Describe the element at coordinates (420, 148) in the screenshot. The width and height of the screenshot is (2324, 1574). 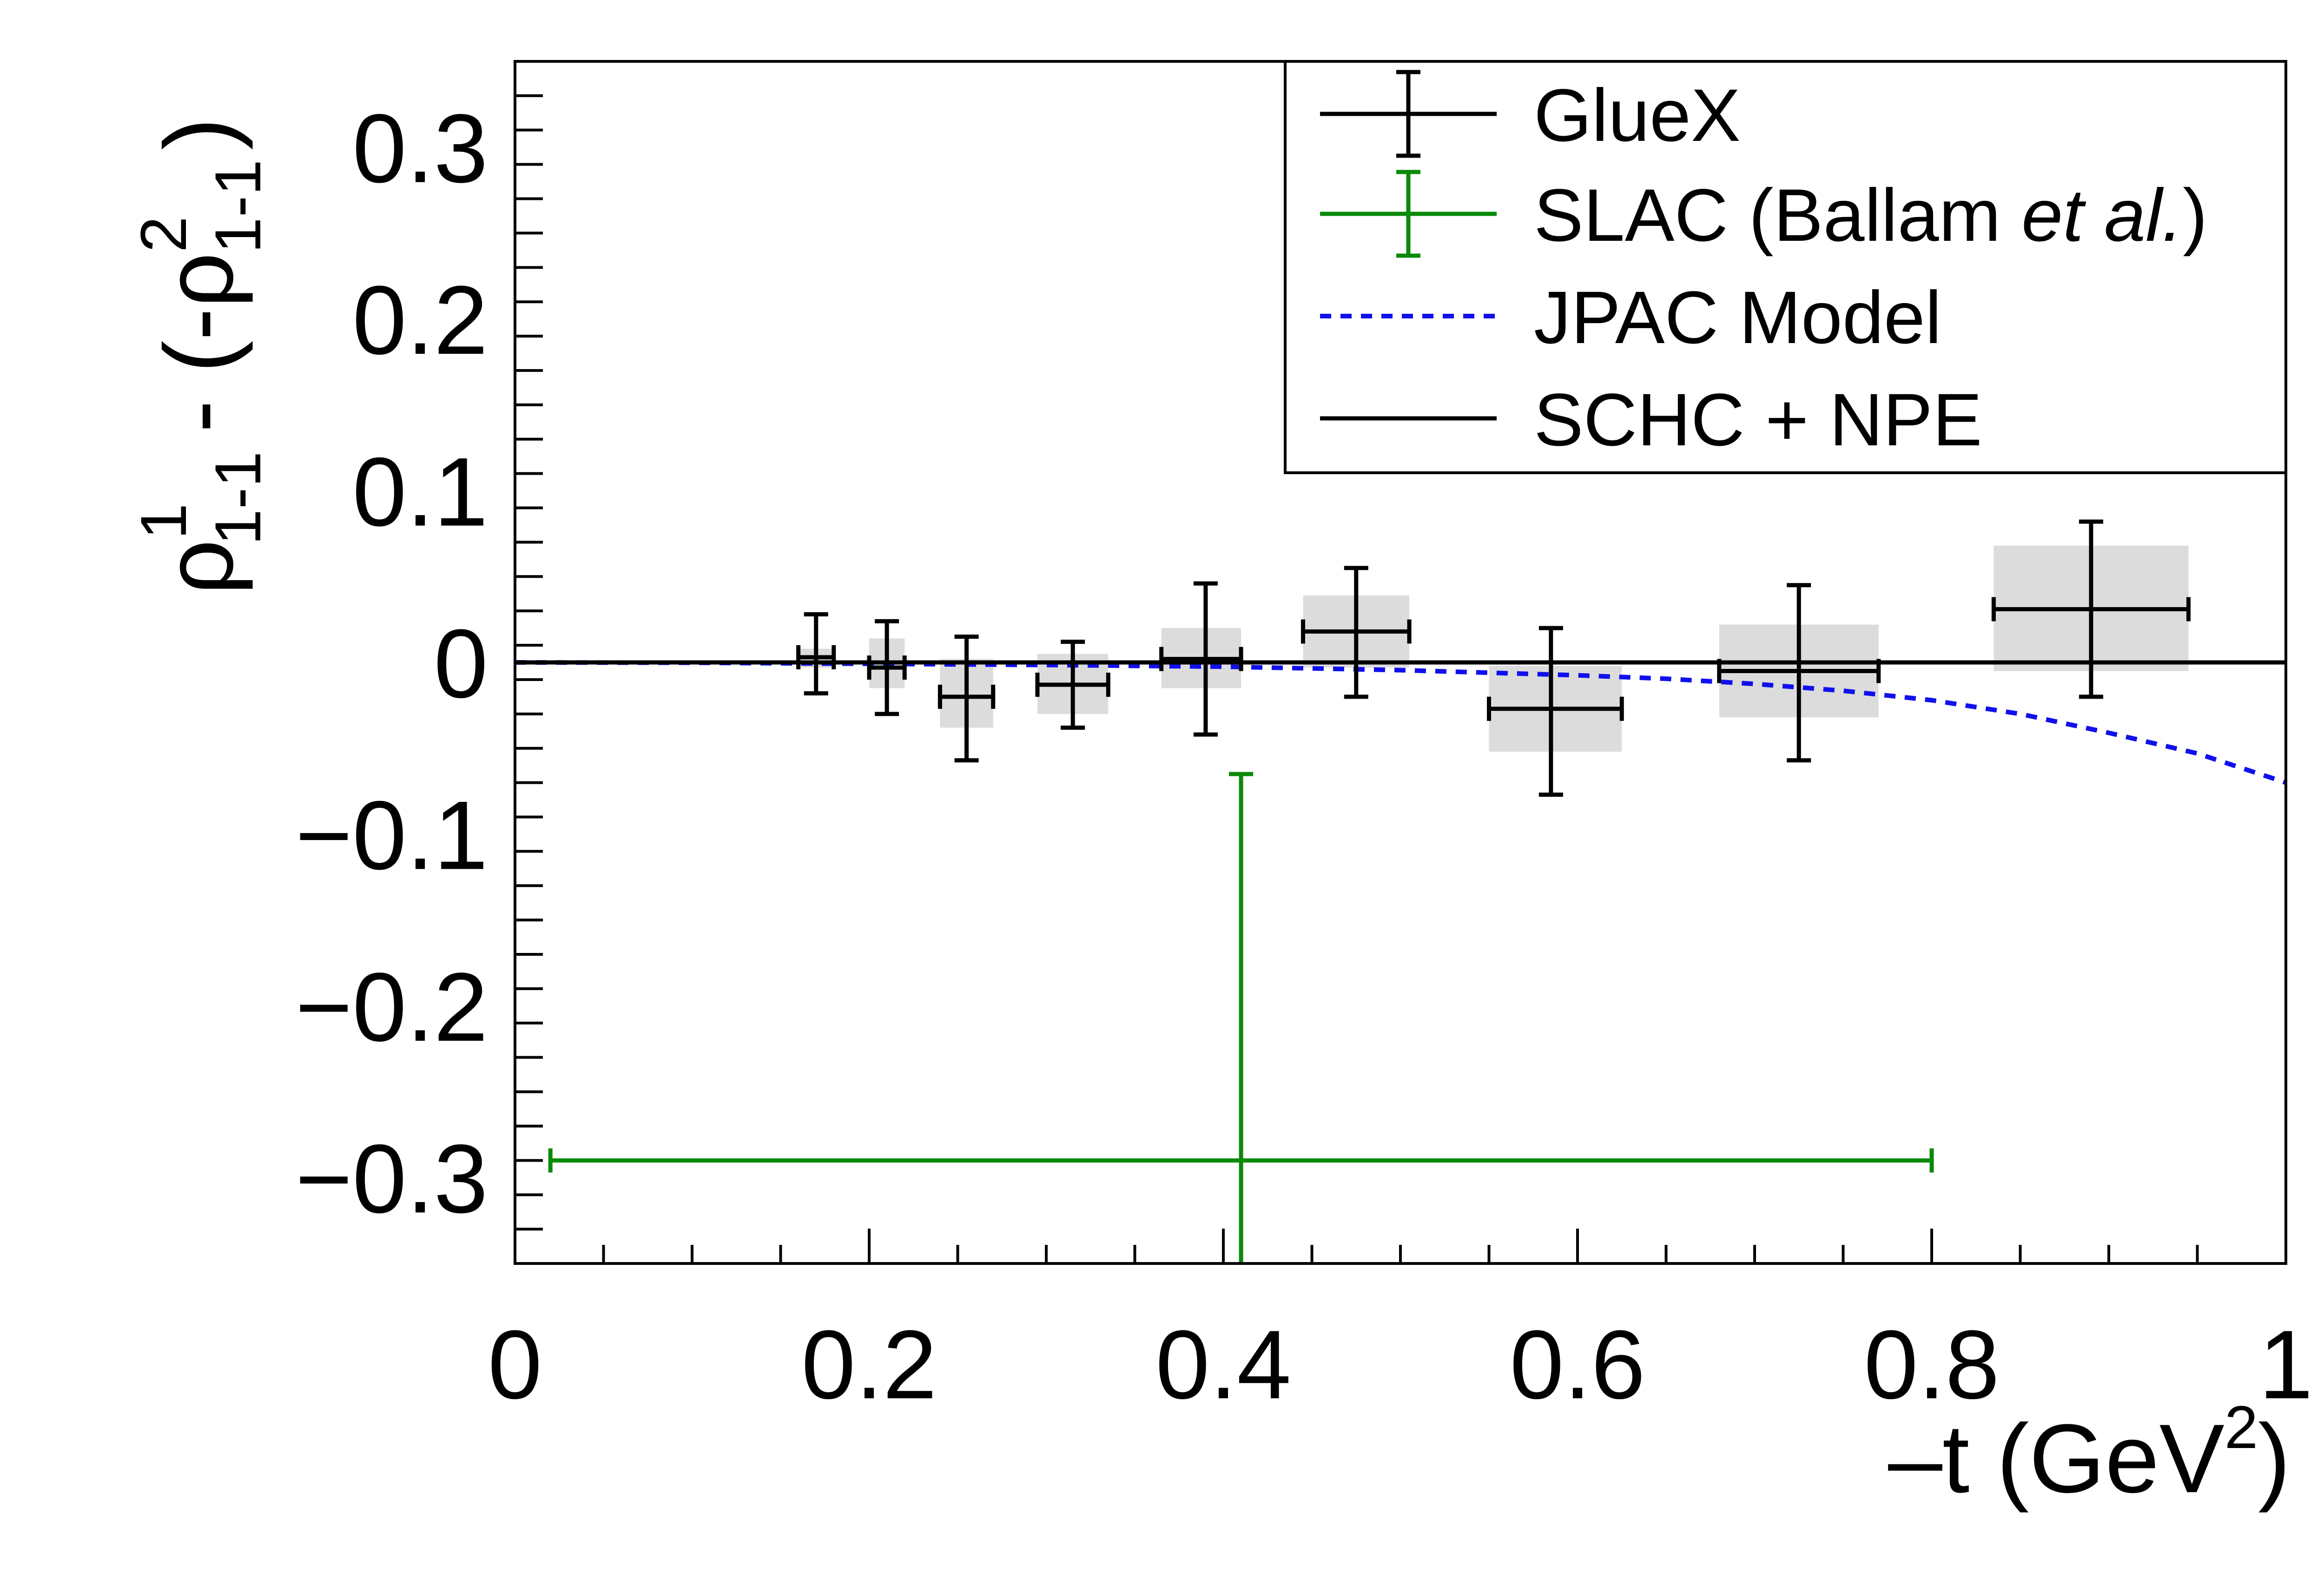
I see `y-tick-label: 0.3` at that location.